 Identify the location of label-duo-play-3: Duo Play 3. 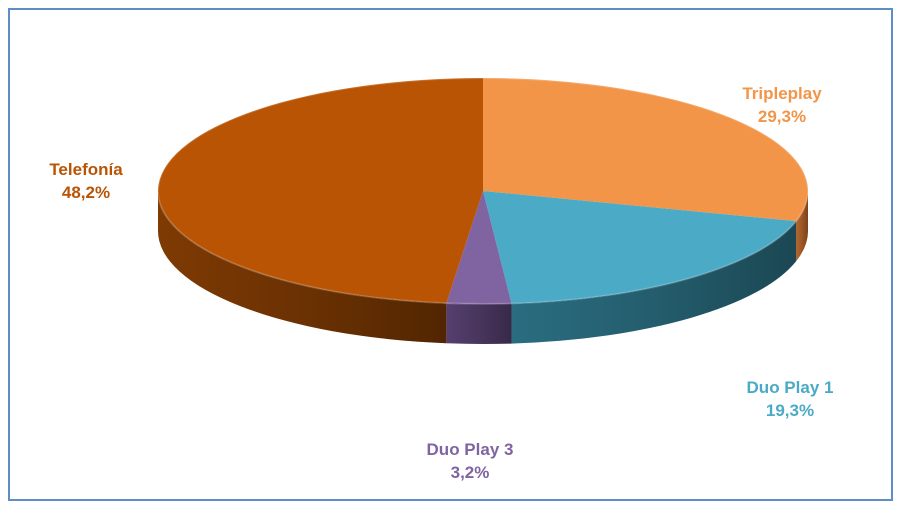
(470, 449).